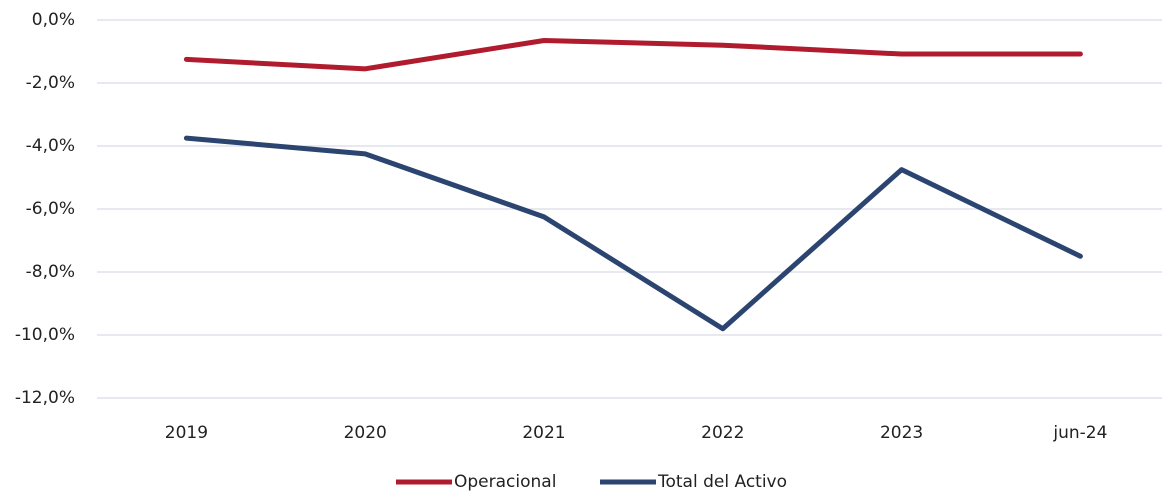 Image resolution: width=1165 pixels, height=496 pixels. I want to click on x-tick-label: 2022, so click(722, 433).